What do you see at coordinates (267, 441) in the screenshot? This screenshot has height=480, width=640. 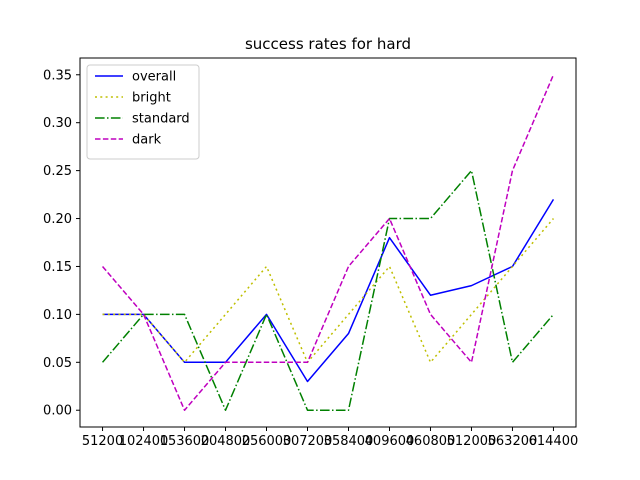 I see `x-tick-label: 256000` at bounding box center [267, 441].